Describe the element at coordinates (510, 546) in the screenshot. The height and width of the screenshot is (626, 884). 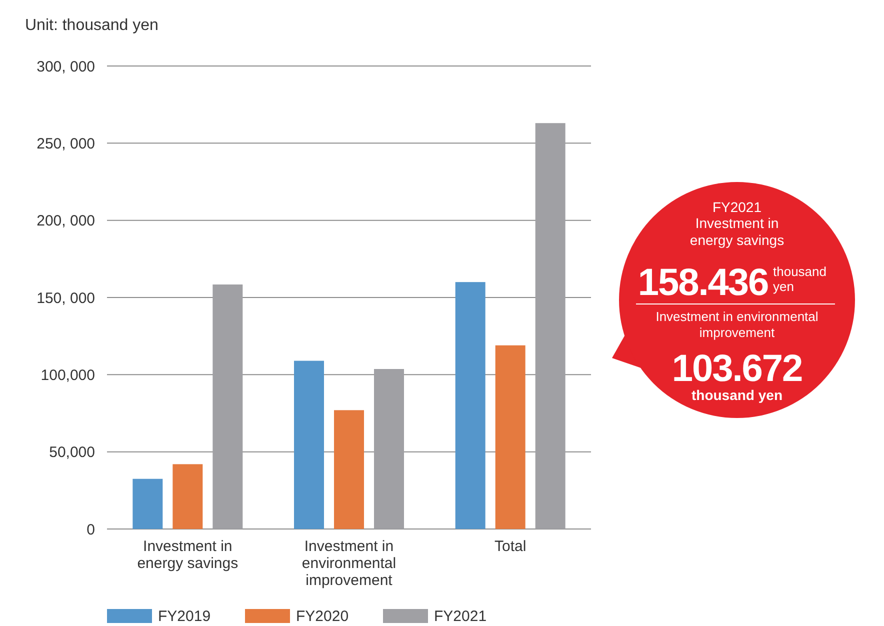
I see `x-tick-label: Total` at that location.